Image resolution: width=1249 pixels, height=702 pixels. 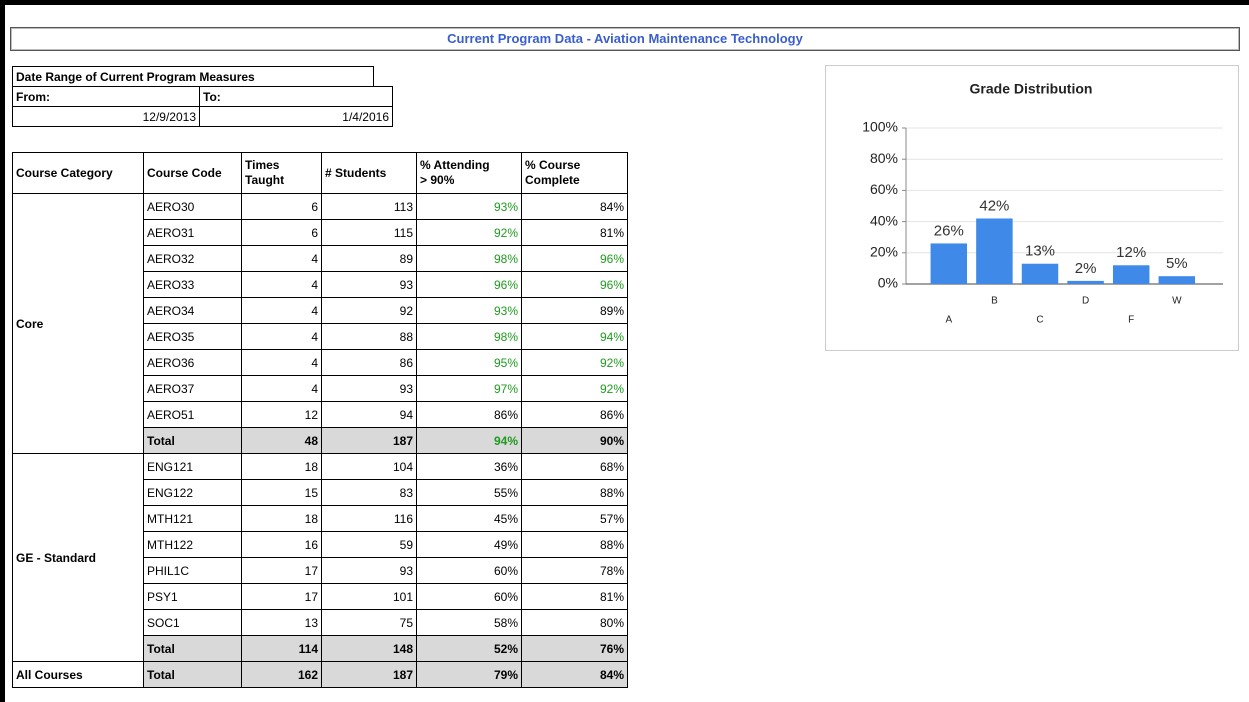 I want to click on cell-value: 79%, so click(x=469, y=674).